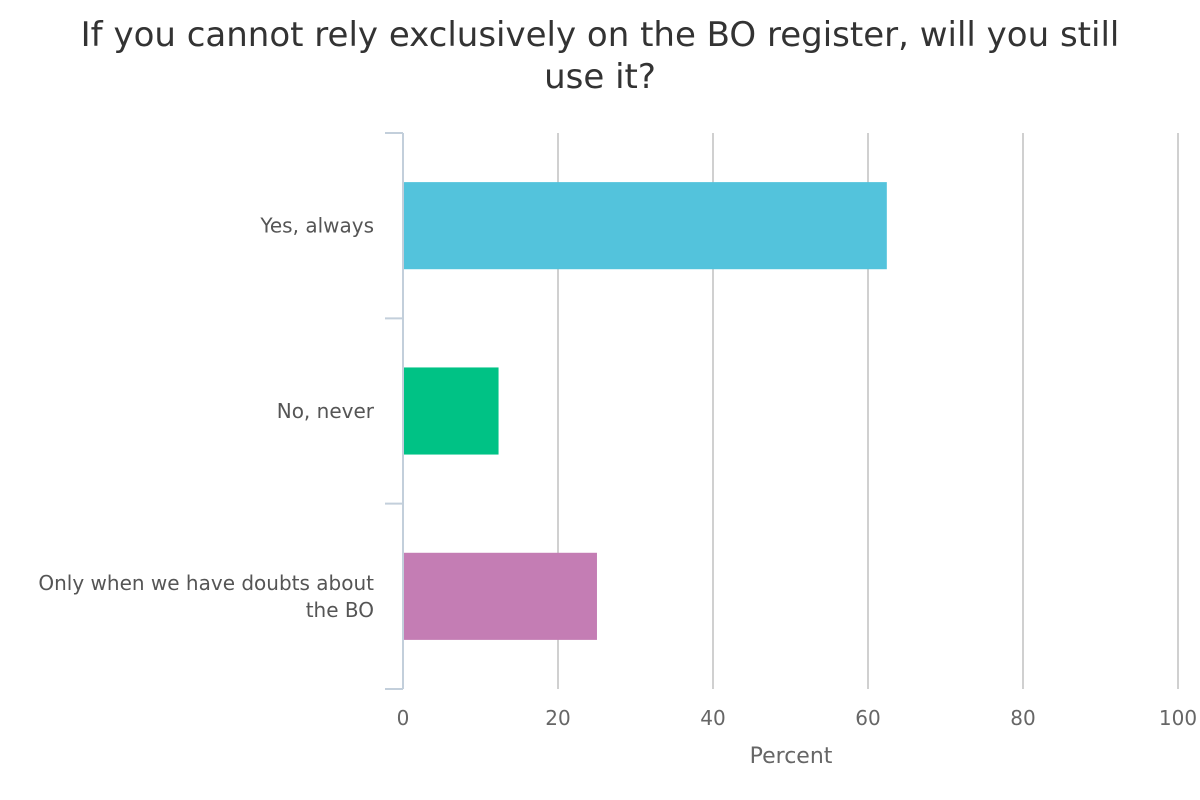 This screenshot has width=1200, height=800. What do you see at coordinates (867, 718) in the screenshot?
I see `x-tick-label: 60` at bounding box center [867, 718].